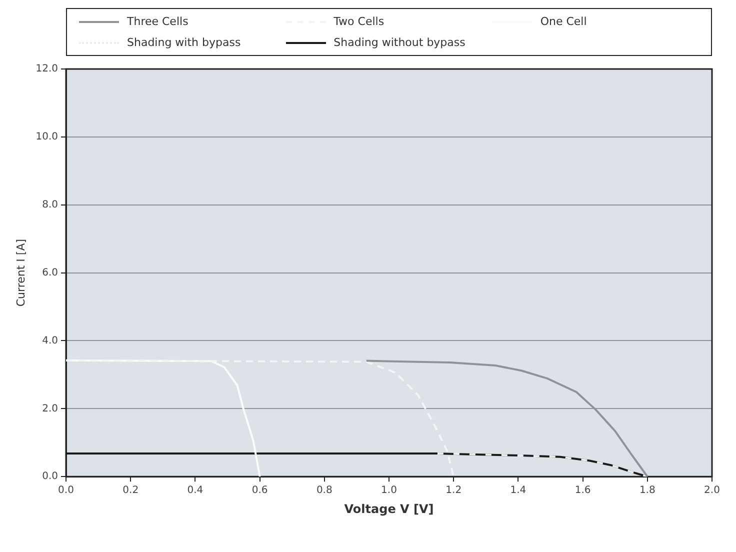 Image resolution: width=736 pixels, height=552 pixels. Describe the element at coordinates (389, 490) in the screenshot. I see `x-tick-label: 1.0` at that location.